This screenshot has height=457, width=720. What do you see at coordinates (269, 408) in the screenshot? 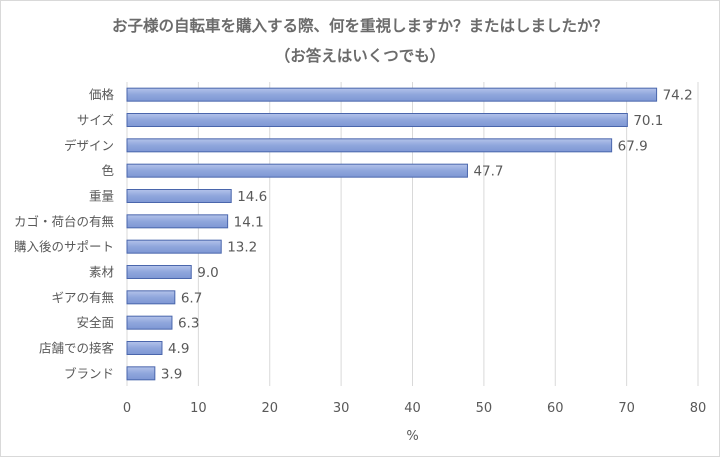
I see `x-tick-label: 20` at bounding box center [269, 408].